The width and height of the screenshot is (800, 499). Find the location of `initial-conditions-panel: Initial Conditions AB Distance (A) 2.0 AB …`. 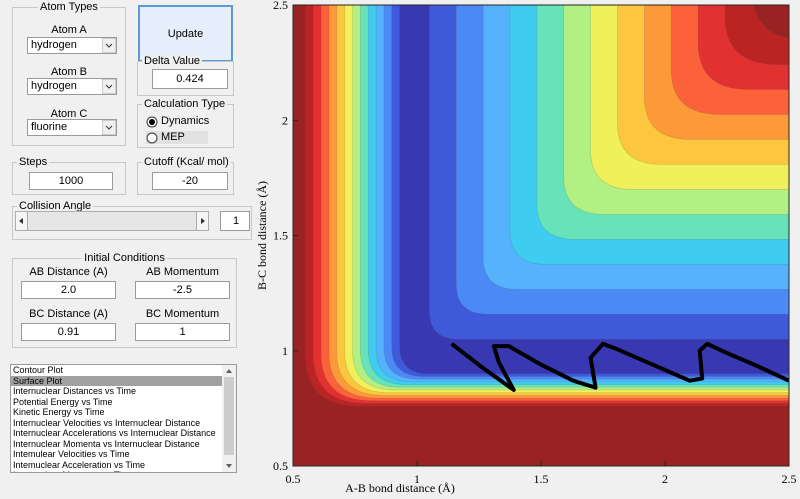

initial-conditions-panel: Initial Conditions AB Distance (A) 2.0 AB … is located at coordinates (124, 300).